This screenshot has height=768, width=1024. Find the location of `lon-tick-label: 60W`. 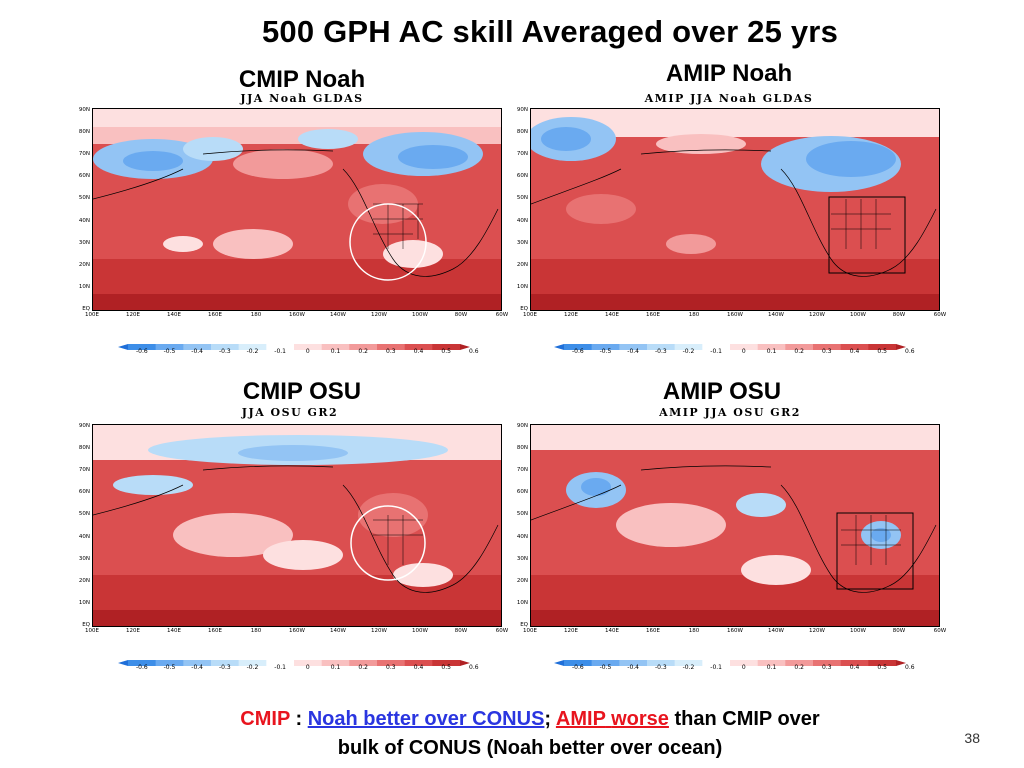

lon-tick-label: 60W is located at coordinates (502, 631).